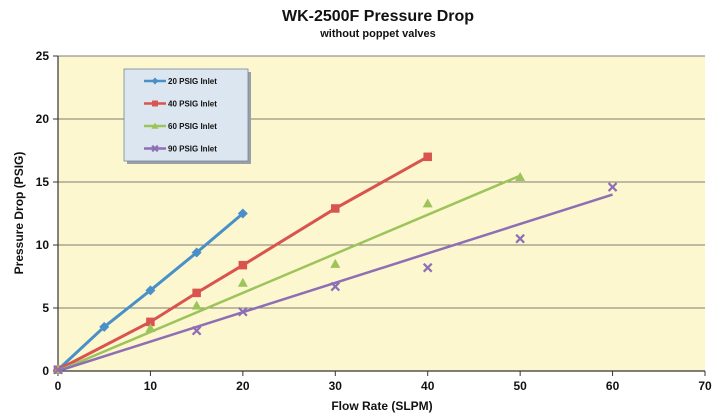 The image size is (725, 414). I want to click on y-tick-label: 10, so click(43, 245).